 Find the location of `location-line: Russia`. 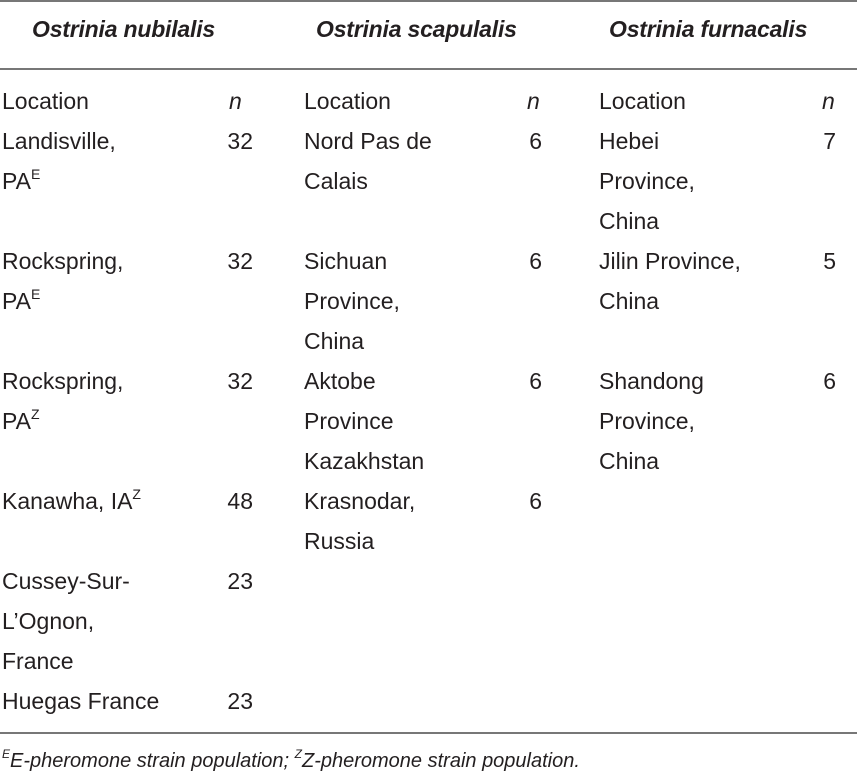

location-line: Russia is located at coordinates (359, 541).